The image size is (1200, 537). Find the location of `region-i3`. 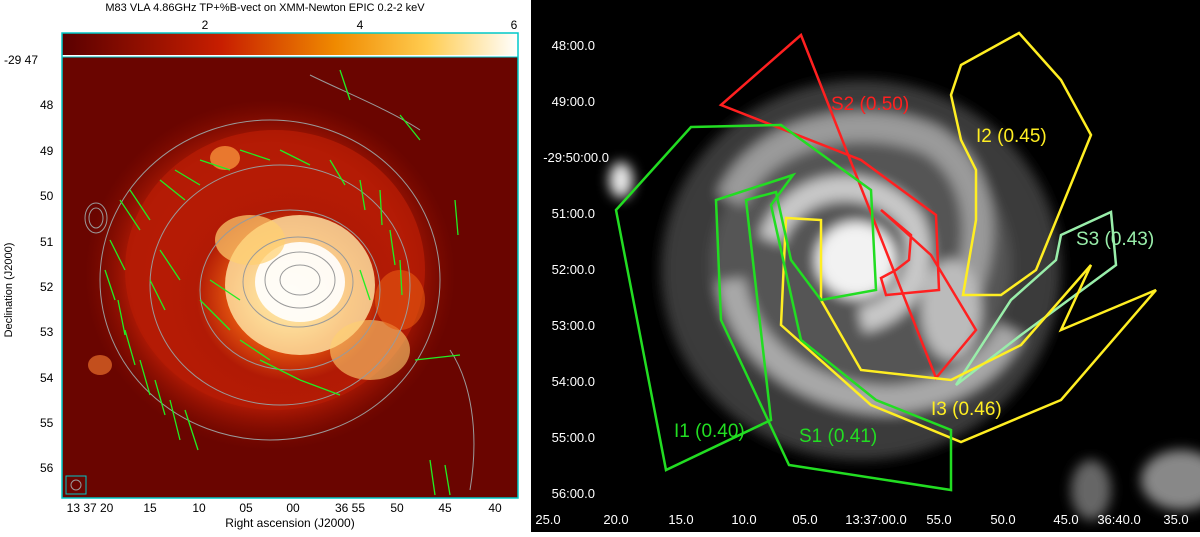

region-i3 is located at coordinates (968, 330).